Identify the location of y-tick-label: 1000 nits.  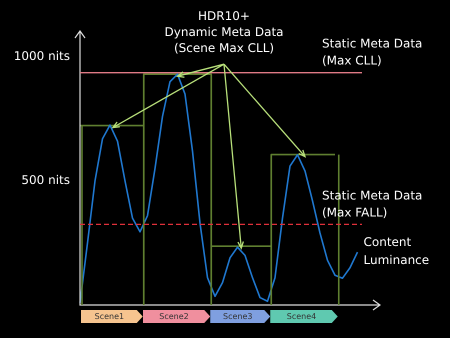
(42, 55).